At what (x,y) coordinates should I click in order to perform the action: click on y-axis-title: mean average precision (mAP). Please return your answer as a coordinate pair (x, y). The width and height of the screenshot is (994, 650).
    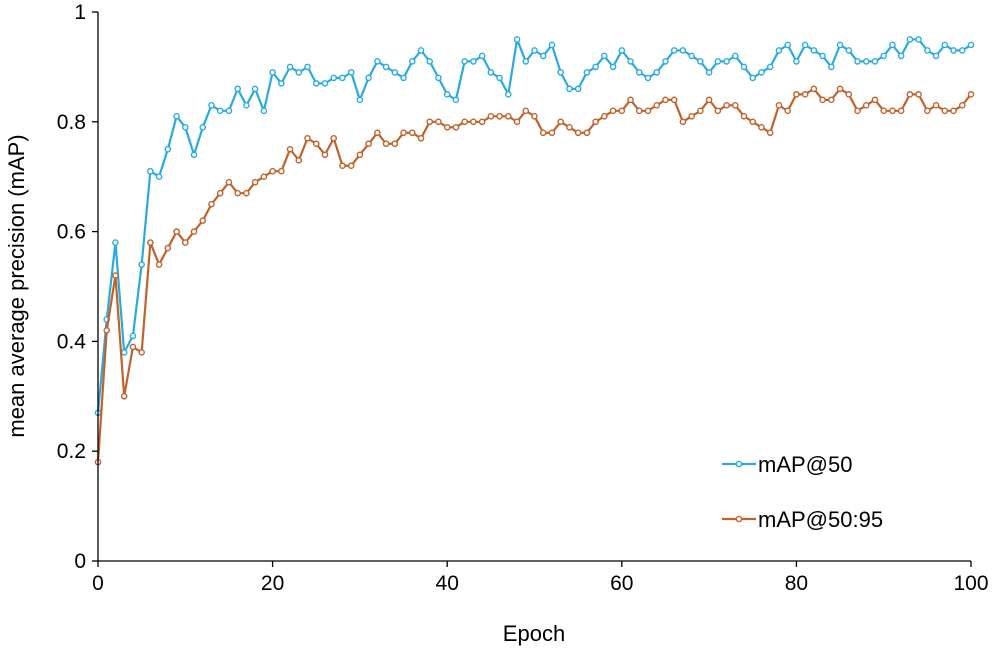
    Looking at the image, I should click on (16, 285).